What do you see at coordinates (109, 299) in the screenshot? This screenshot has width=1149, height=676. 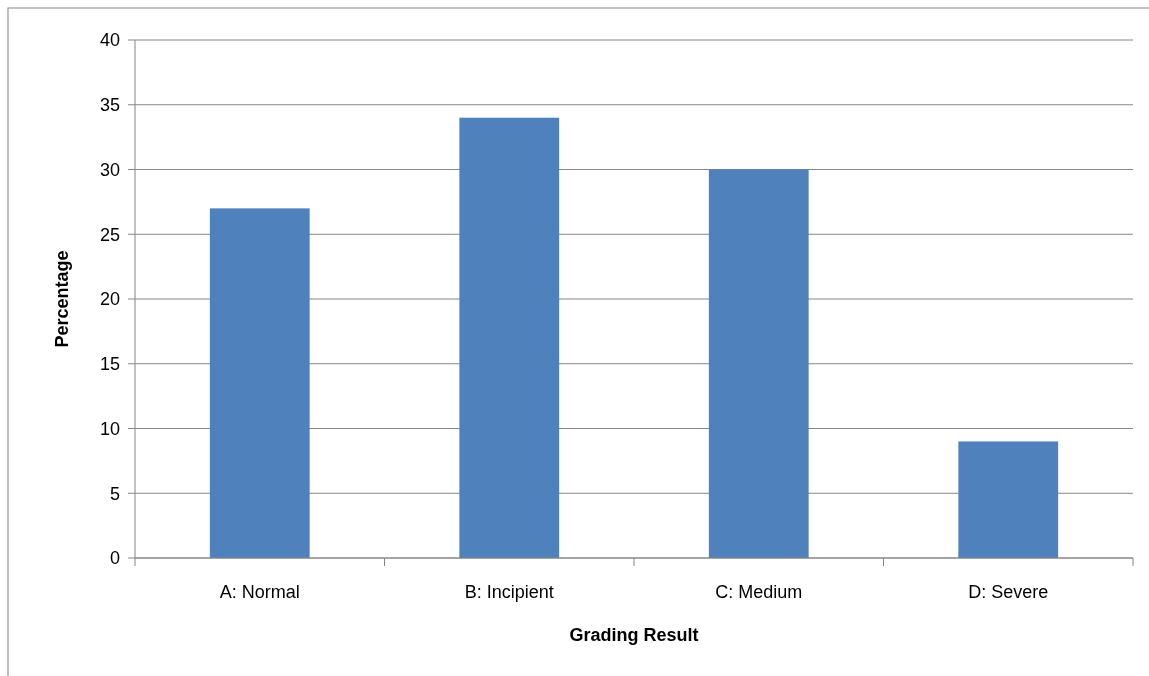 I see `y-tick-label: 20` at bounding box center [109, 299].